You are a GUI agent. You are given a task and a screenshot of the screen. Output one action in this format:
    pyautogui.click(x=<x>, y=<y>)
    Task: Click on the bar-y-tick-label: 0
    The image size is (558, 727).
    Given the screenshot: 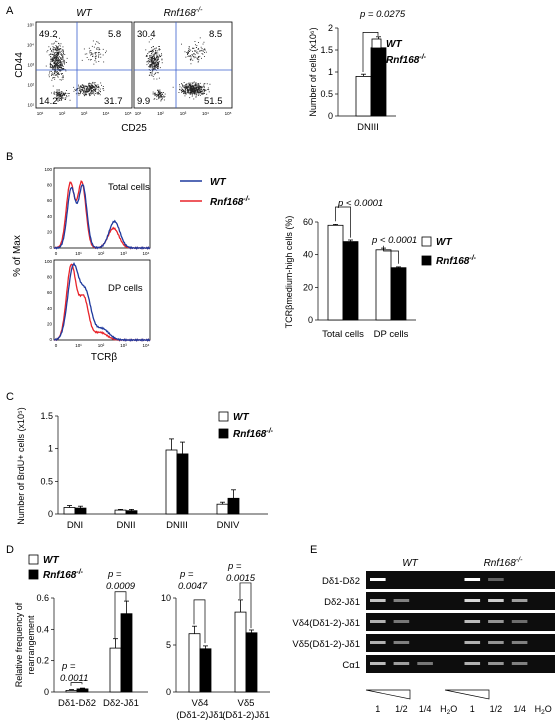 What is the action you would take?
    pyautogui.click(x=330, y=116)
    